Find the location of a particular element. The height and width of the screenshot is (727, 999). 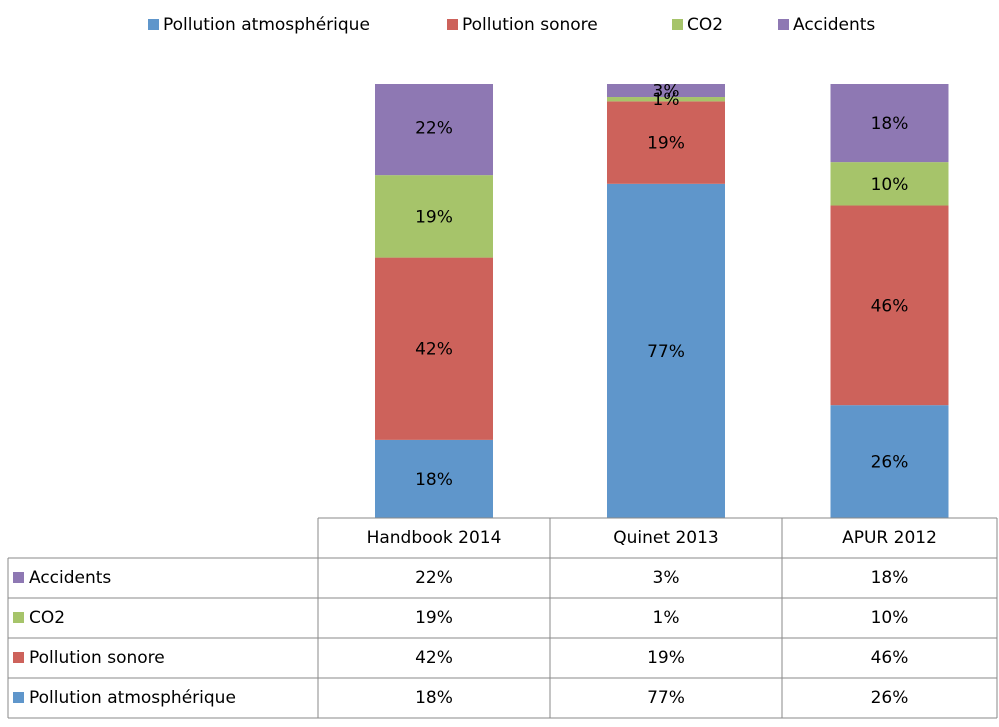

legend-label: Pollution atmosphérique is located at coordinates (266, 25).